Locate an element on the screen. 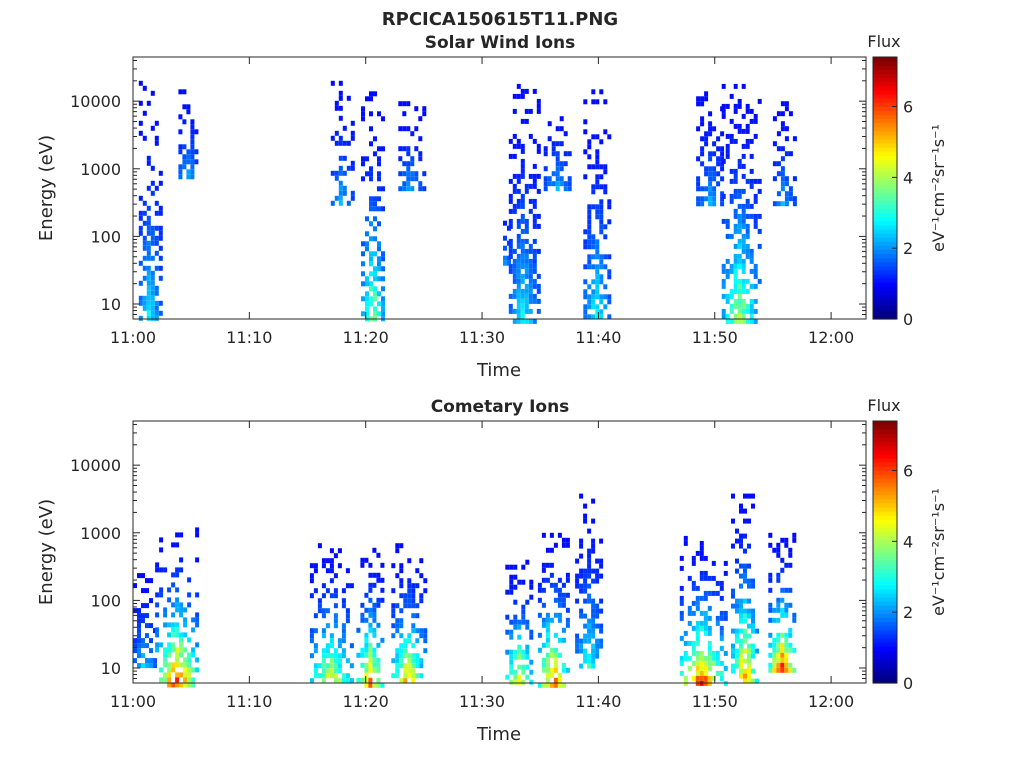  x-tick-label: 11:30 is located at coordinates (482, 701).